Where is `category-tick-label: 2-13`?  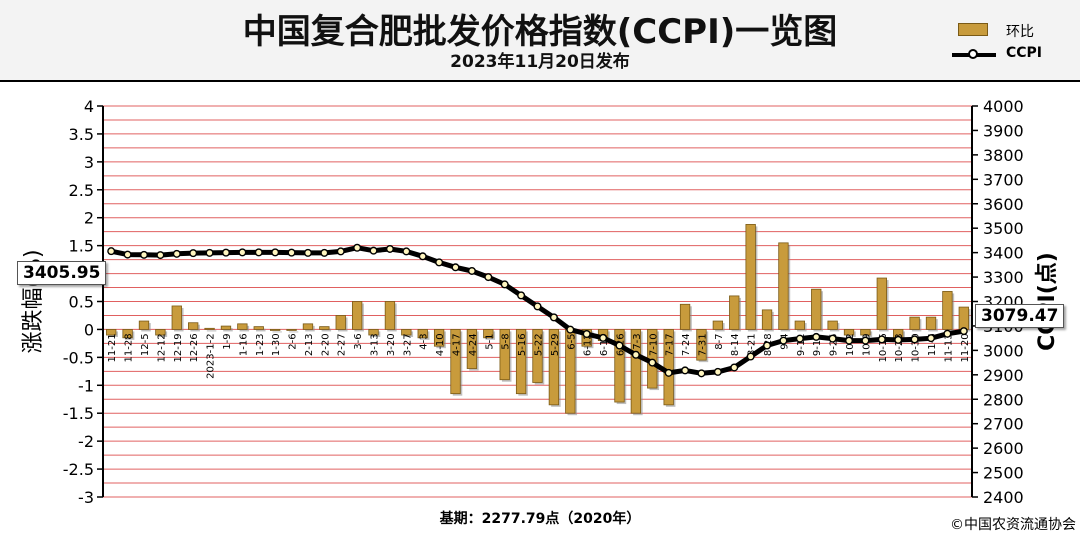
category-tick-label: 2-13 is located at coordinates (309, 344).